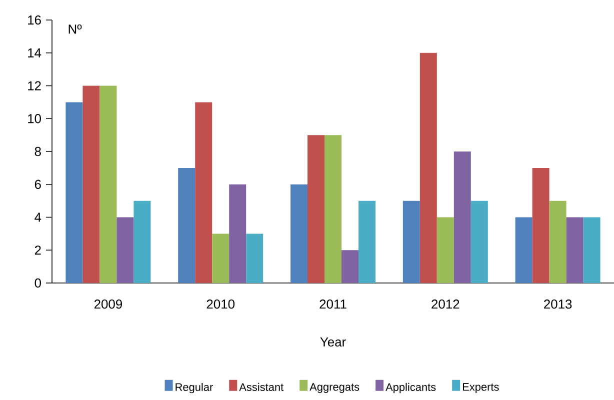  Describe the element at coordinates (411, 388) in the screenshot. I see `legend-label: Applicants` at that location.